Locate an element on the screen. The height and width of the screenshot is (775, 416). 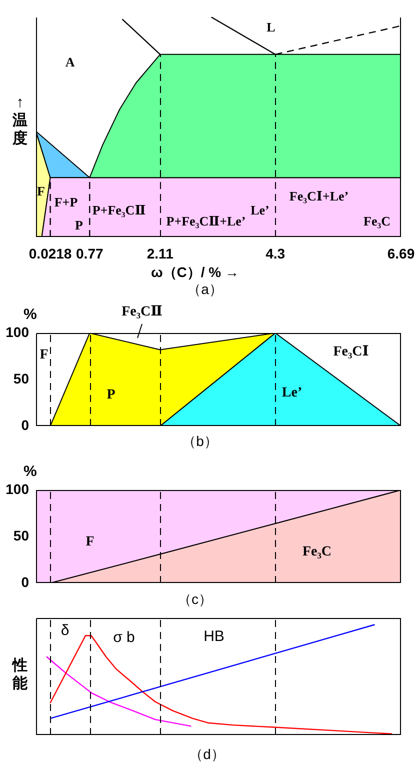
annotation: F+P is located at coordinates (66, 202).